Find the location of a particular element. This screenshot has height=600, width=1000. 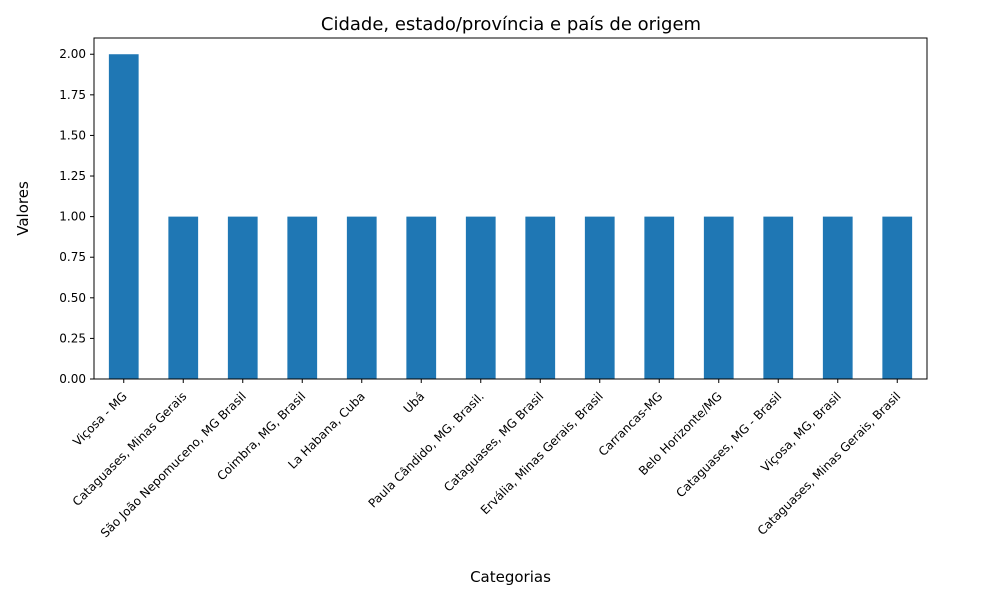

y-tick-label: 0.25 is located at coordinates (72, 338).